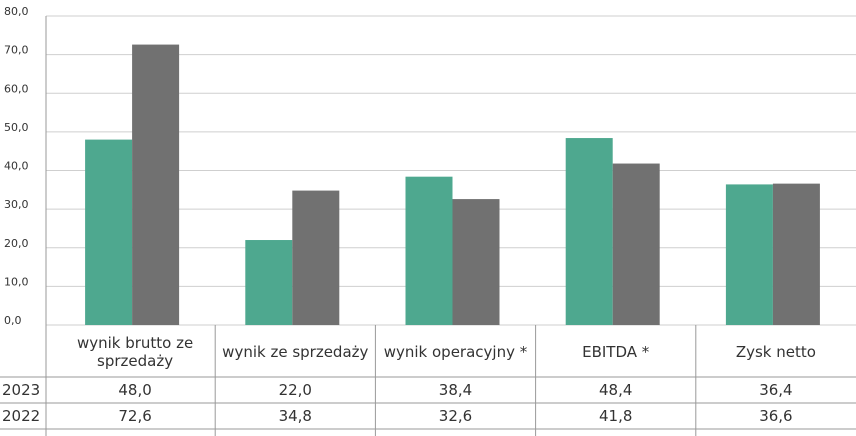 This screenshot has width=856, height=436. What do you see at coordinates (16, 127) in the screenshot?
I see `y-tick-label: 50,0` at bounding box center [16, 127].